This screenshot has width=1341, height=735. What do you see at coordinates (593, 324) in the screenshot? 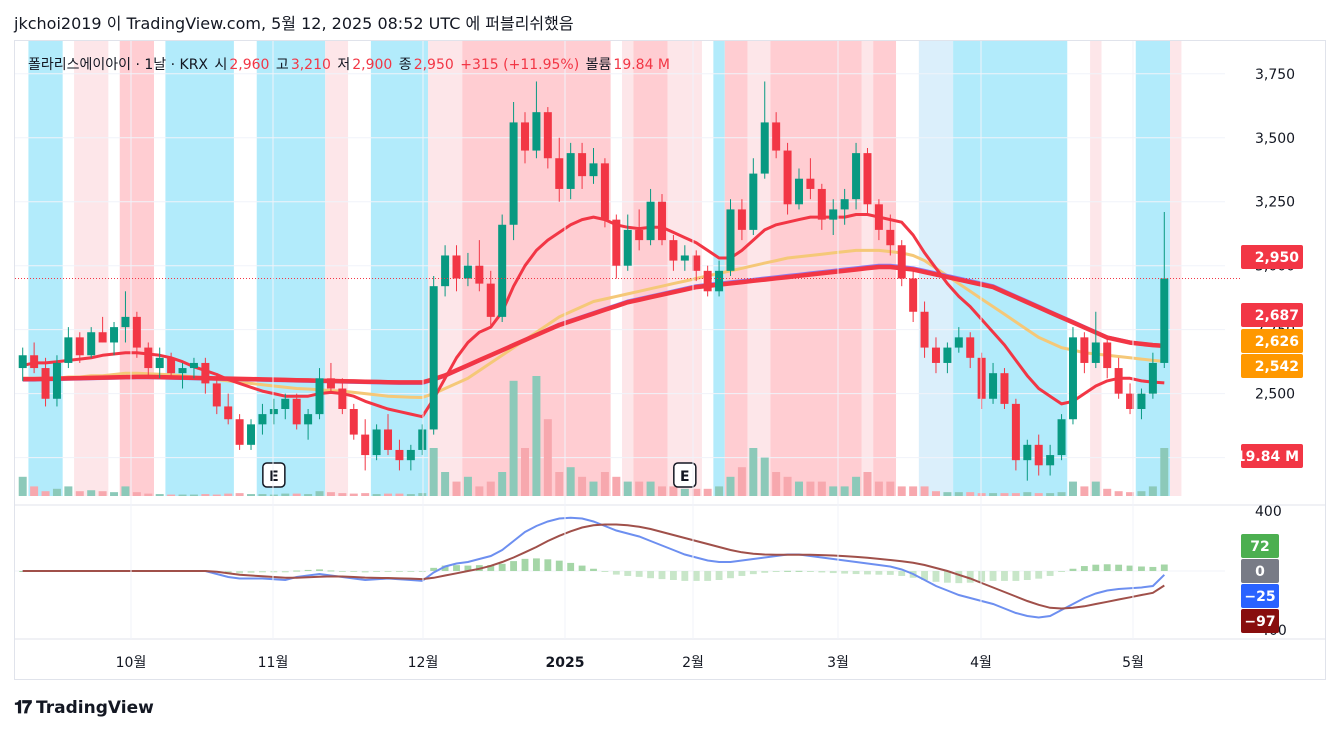
I see `ma-line-red-slow` at bounding box center [593, 324].